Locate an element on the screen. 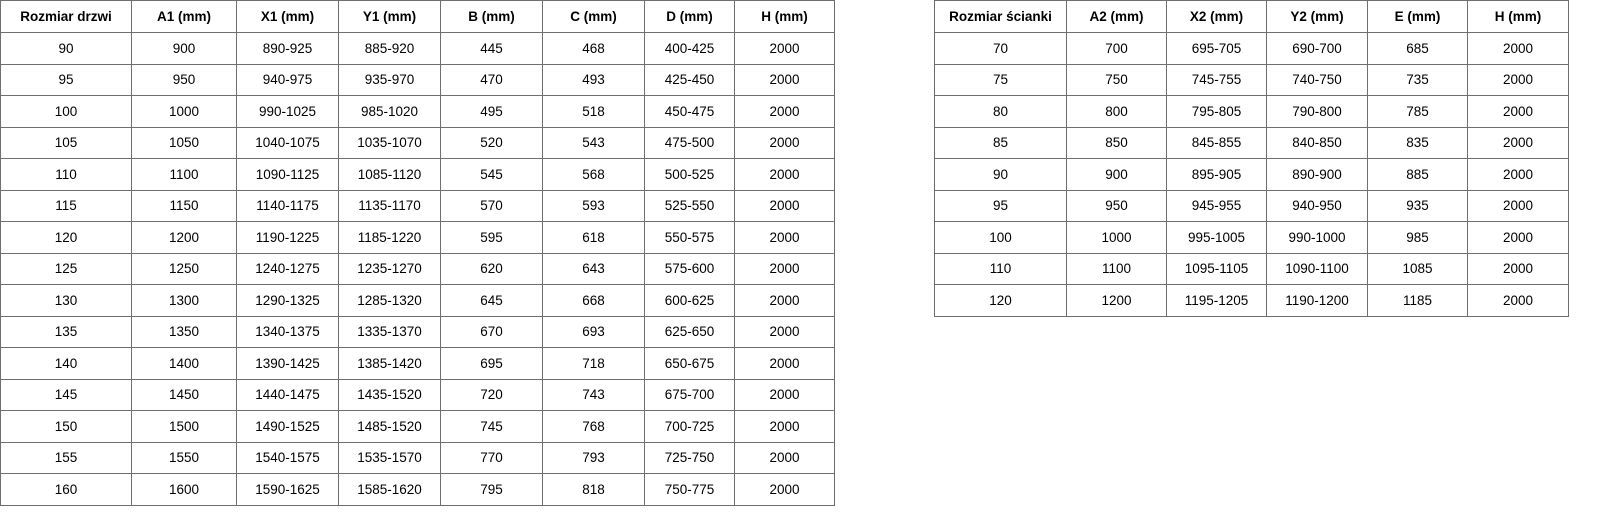 This screenshot has height=515, width=1600. table-cell: 890-900 is located at coordinates (1317, 174).